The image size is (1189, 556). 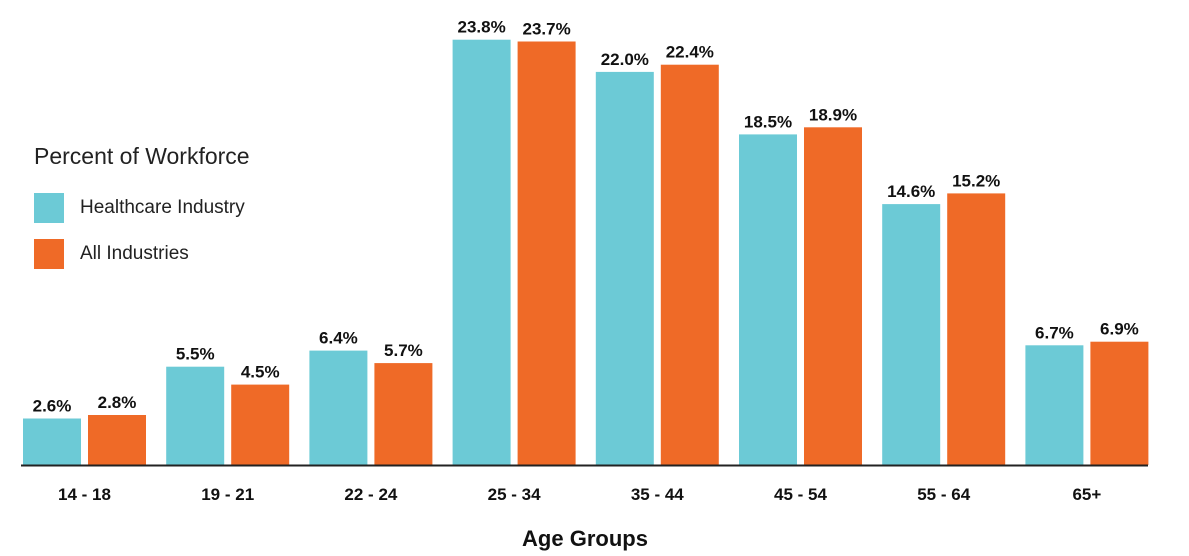 What do you see at coordinates (49, 254) in the screenshot?
I see `legend-swatch-all-industries` at bounding box center [49, 254].